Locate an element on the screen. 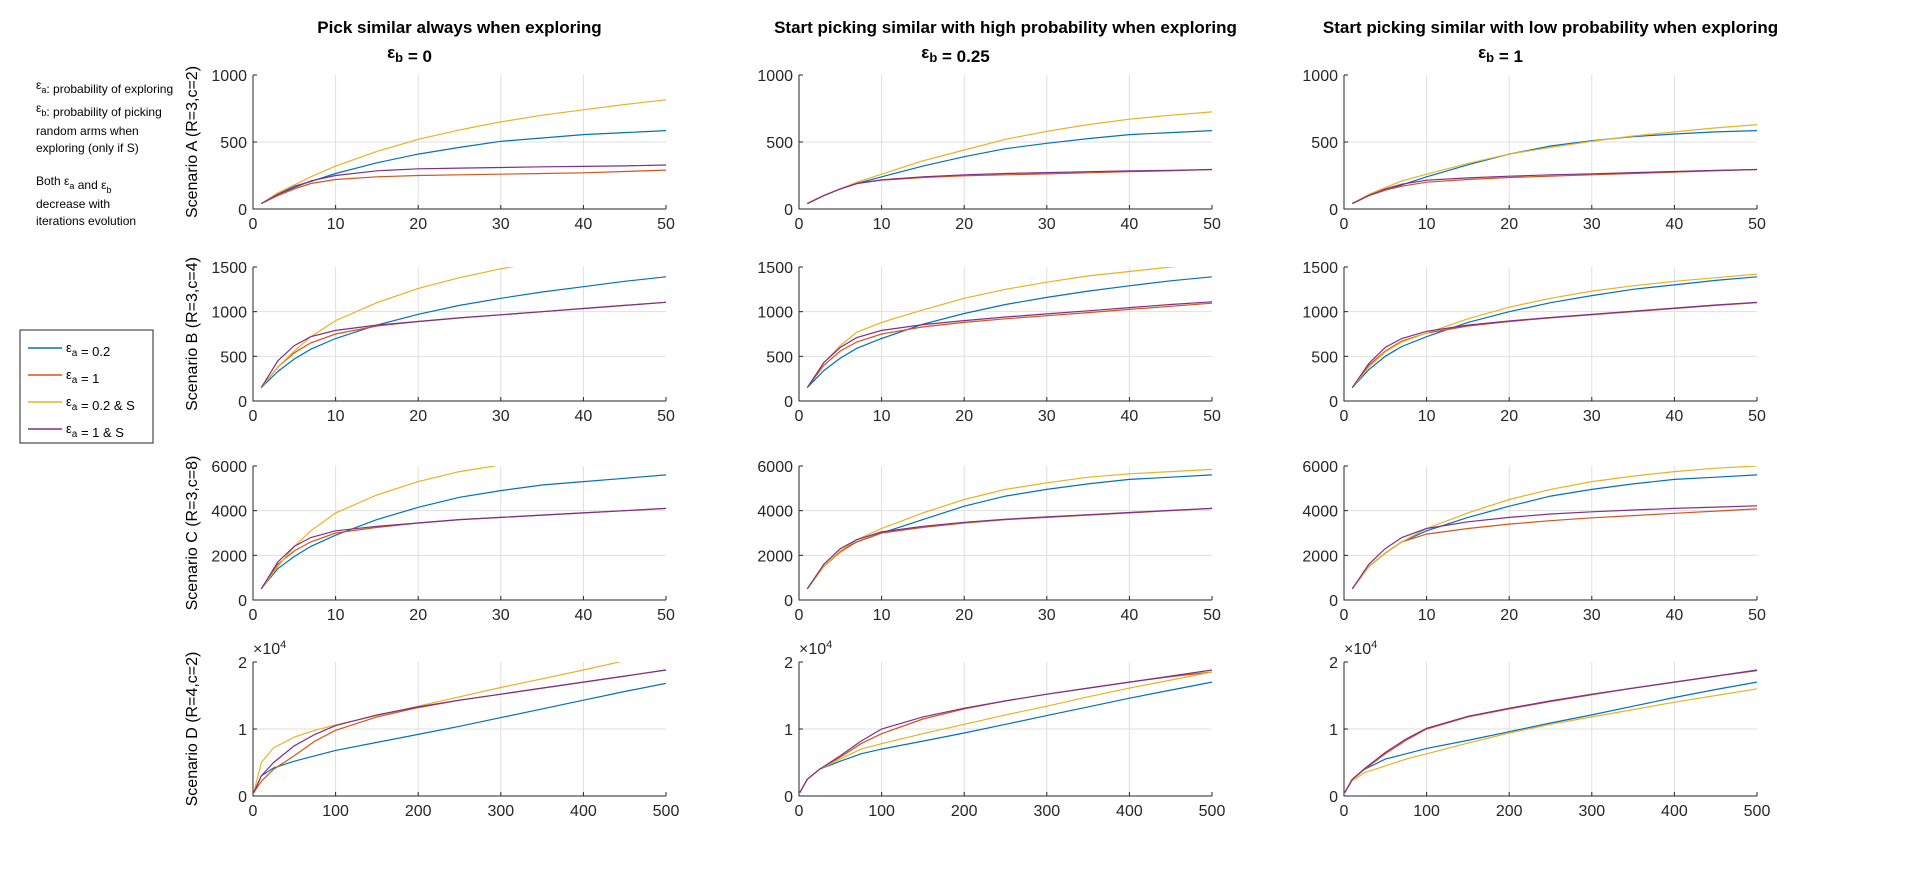 This screenshot has width=1920, height=883. y-tick-label: 500 is located at coordinates (1324, 143).